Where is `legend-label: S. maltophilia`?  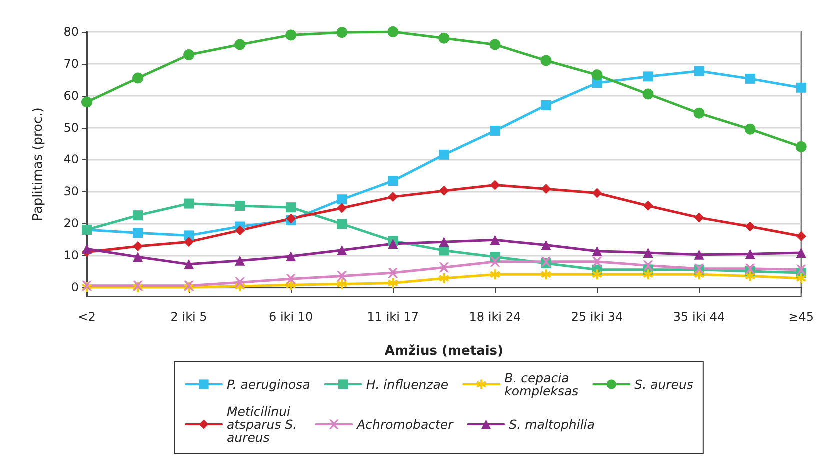
legend-label: S. maltophilia is located at coordinates (552, 424).